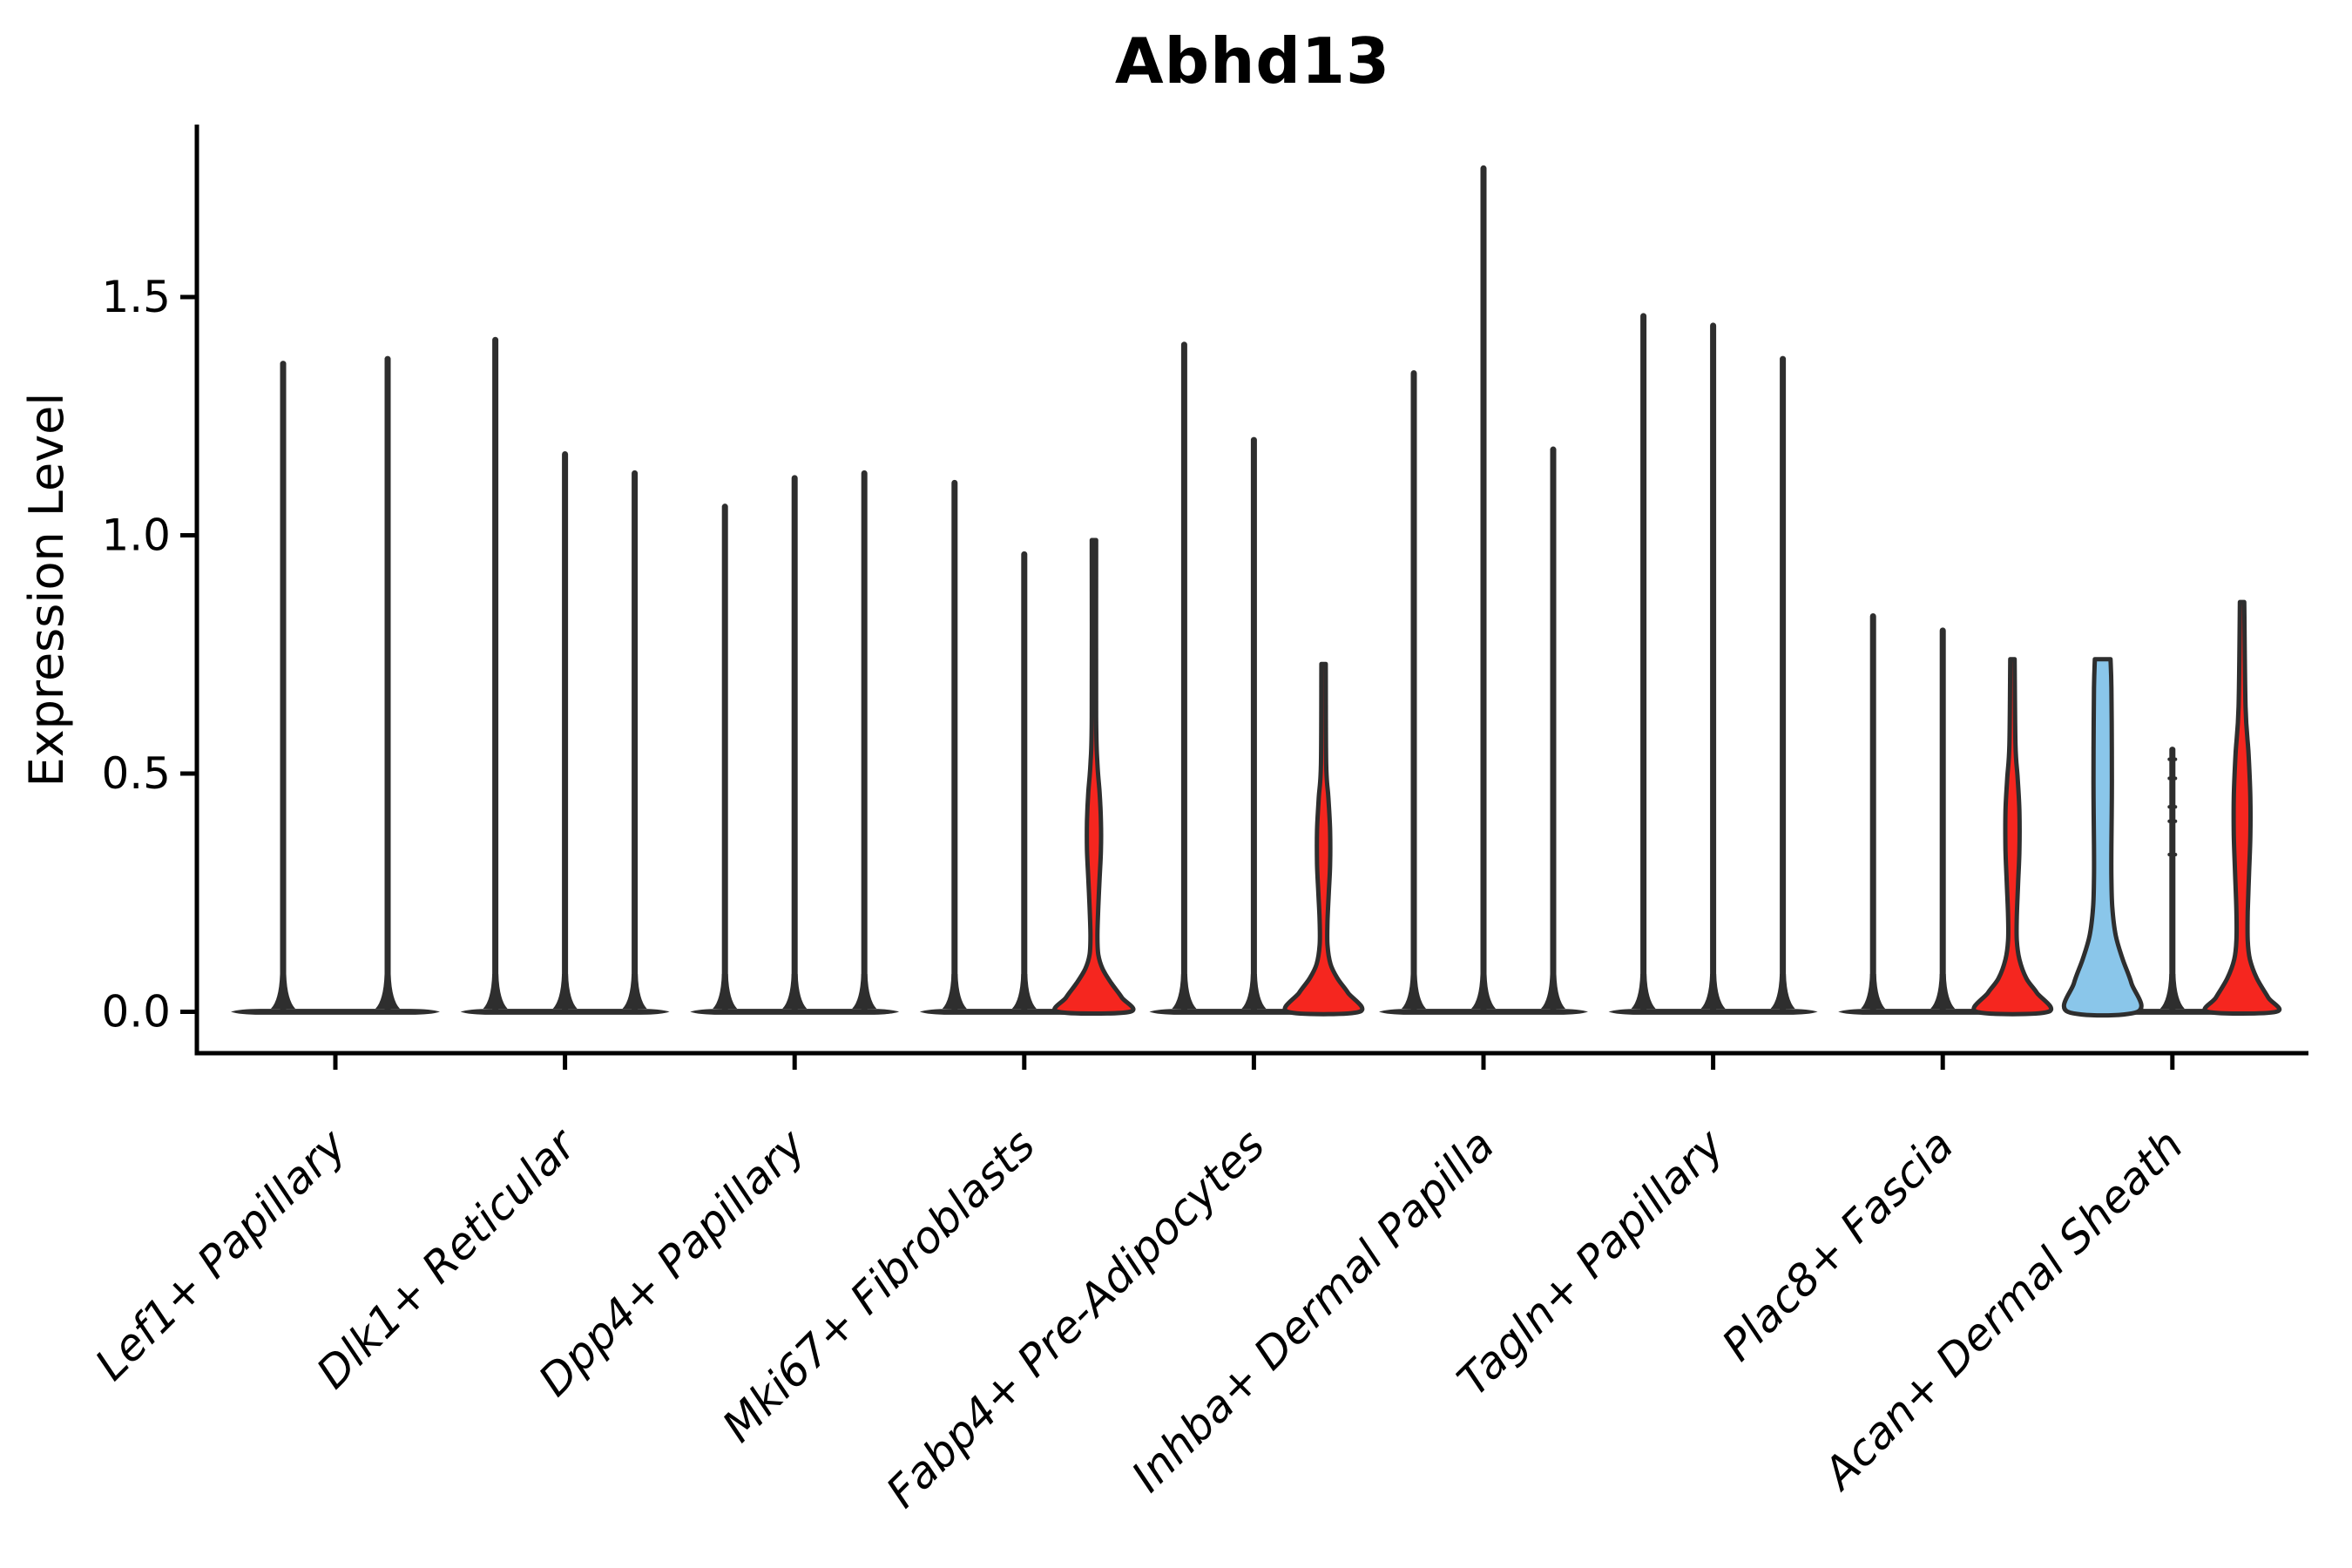  Describe the element at coordinates (136, 1012) in the screenshot. I see `y-tick-label: 0.0` at that location.